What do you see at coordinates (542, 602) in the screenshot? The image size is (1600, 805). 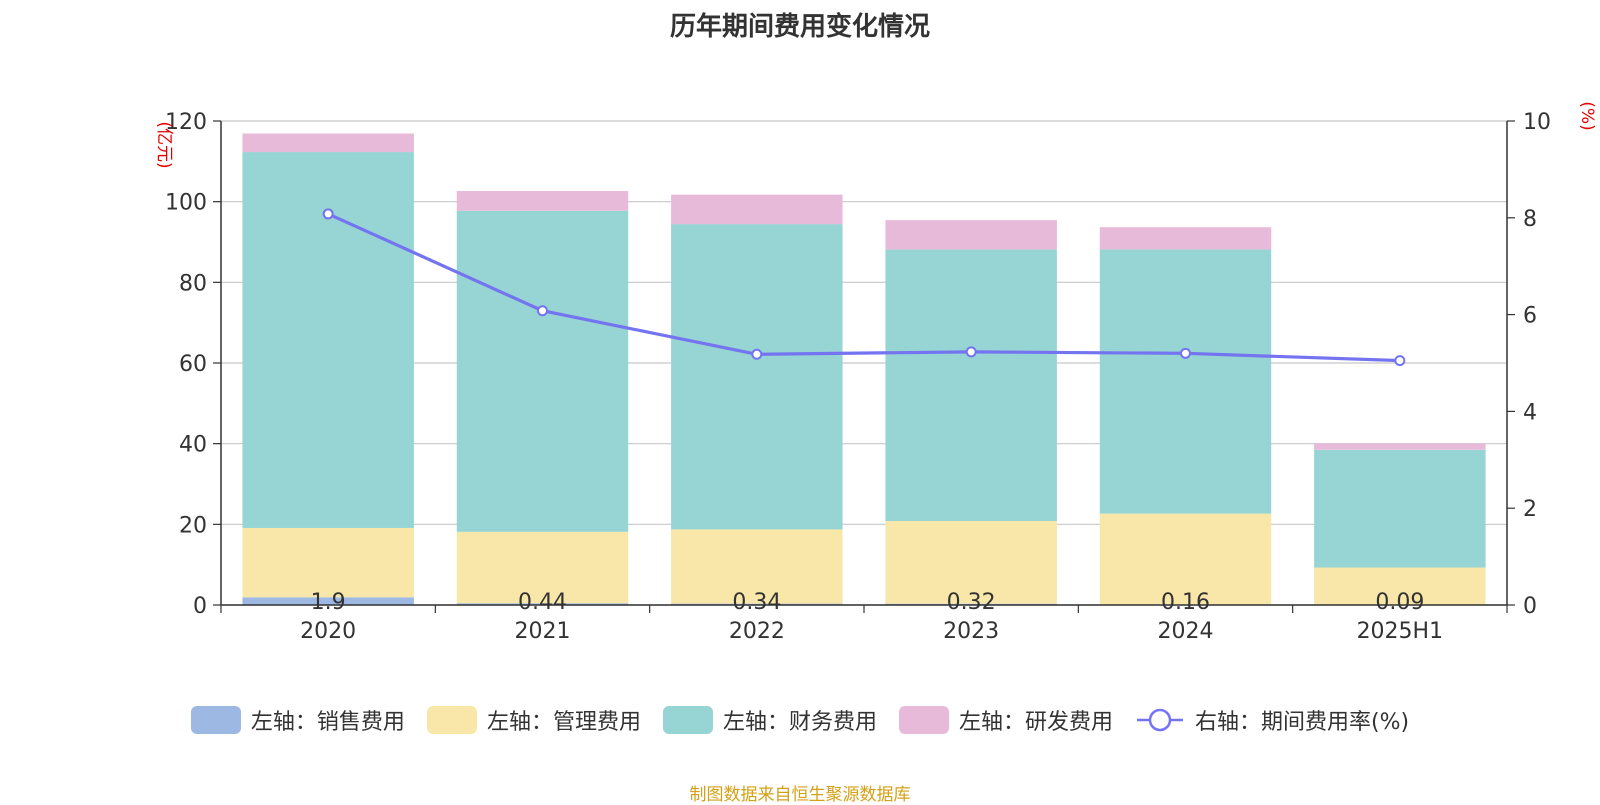 I see `bar-data-label: 0.44` at bounding box center [542, 602].